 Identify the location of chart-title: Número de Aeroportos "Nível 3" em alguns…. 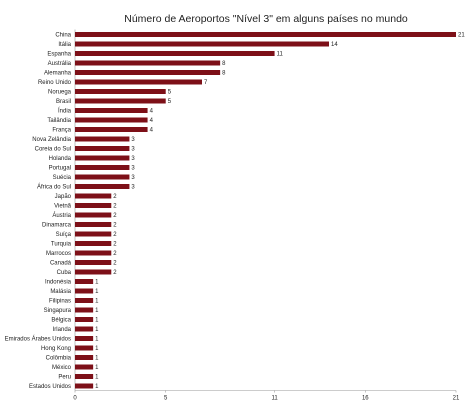
(266, 19).